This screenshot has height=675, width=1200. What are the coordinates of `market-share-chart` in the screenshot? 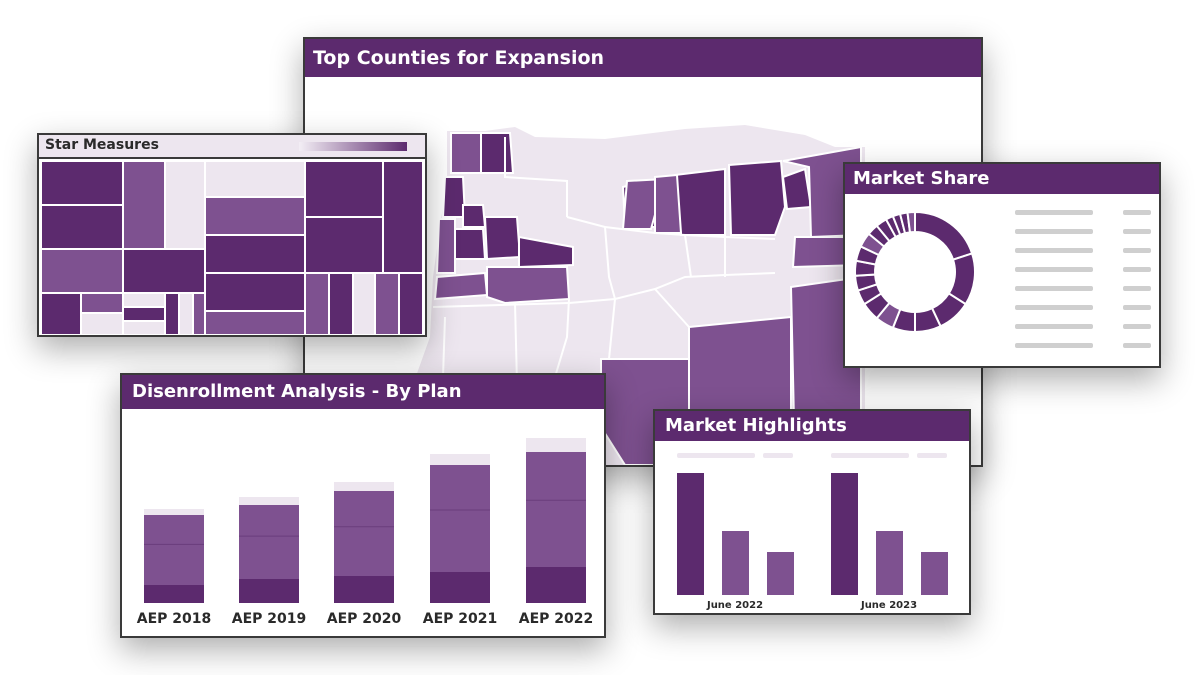 It's located at (1002, 280).